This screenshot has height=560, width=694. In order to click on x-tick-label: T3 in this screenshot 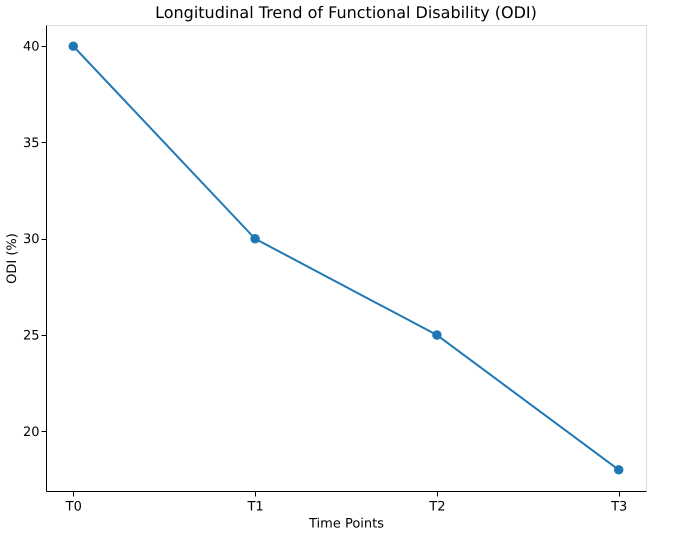, I will do `click(619, 507)`.